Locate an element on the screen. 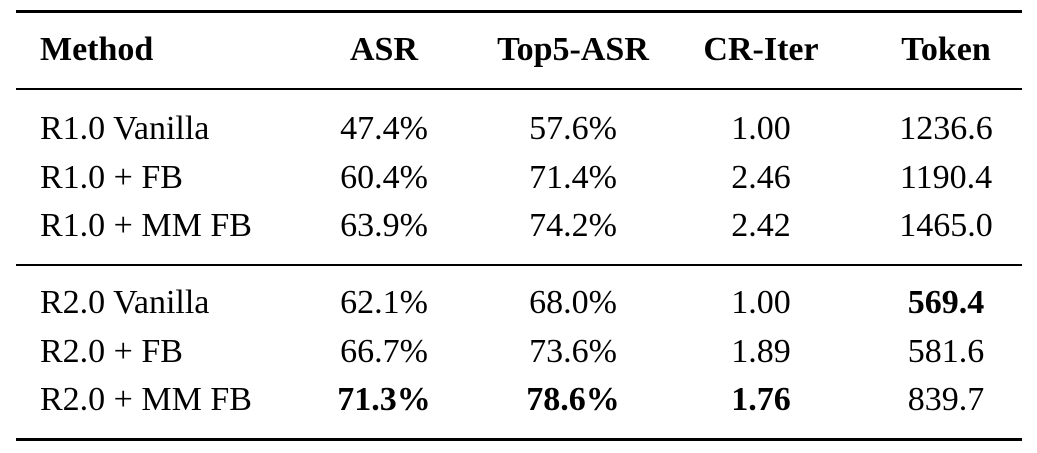 This screenshot has height=453, width=1037. value-cell: 71.3% is located at coordinates (384, 399).